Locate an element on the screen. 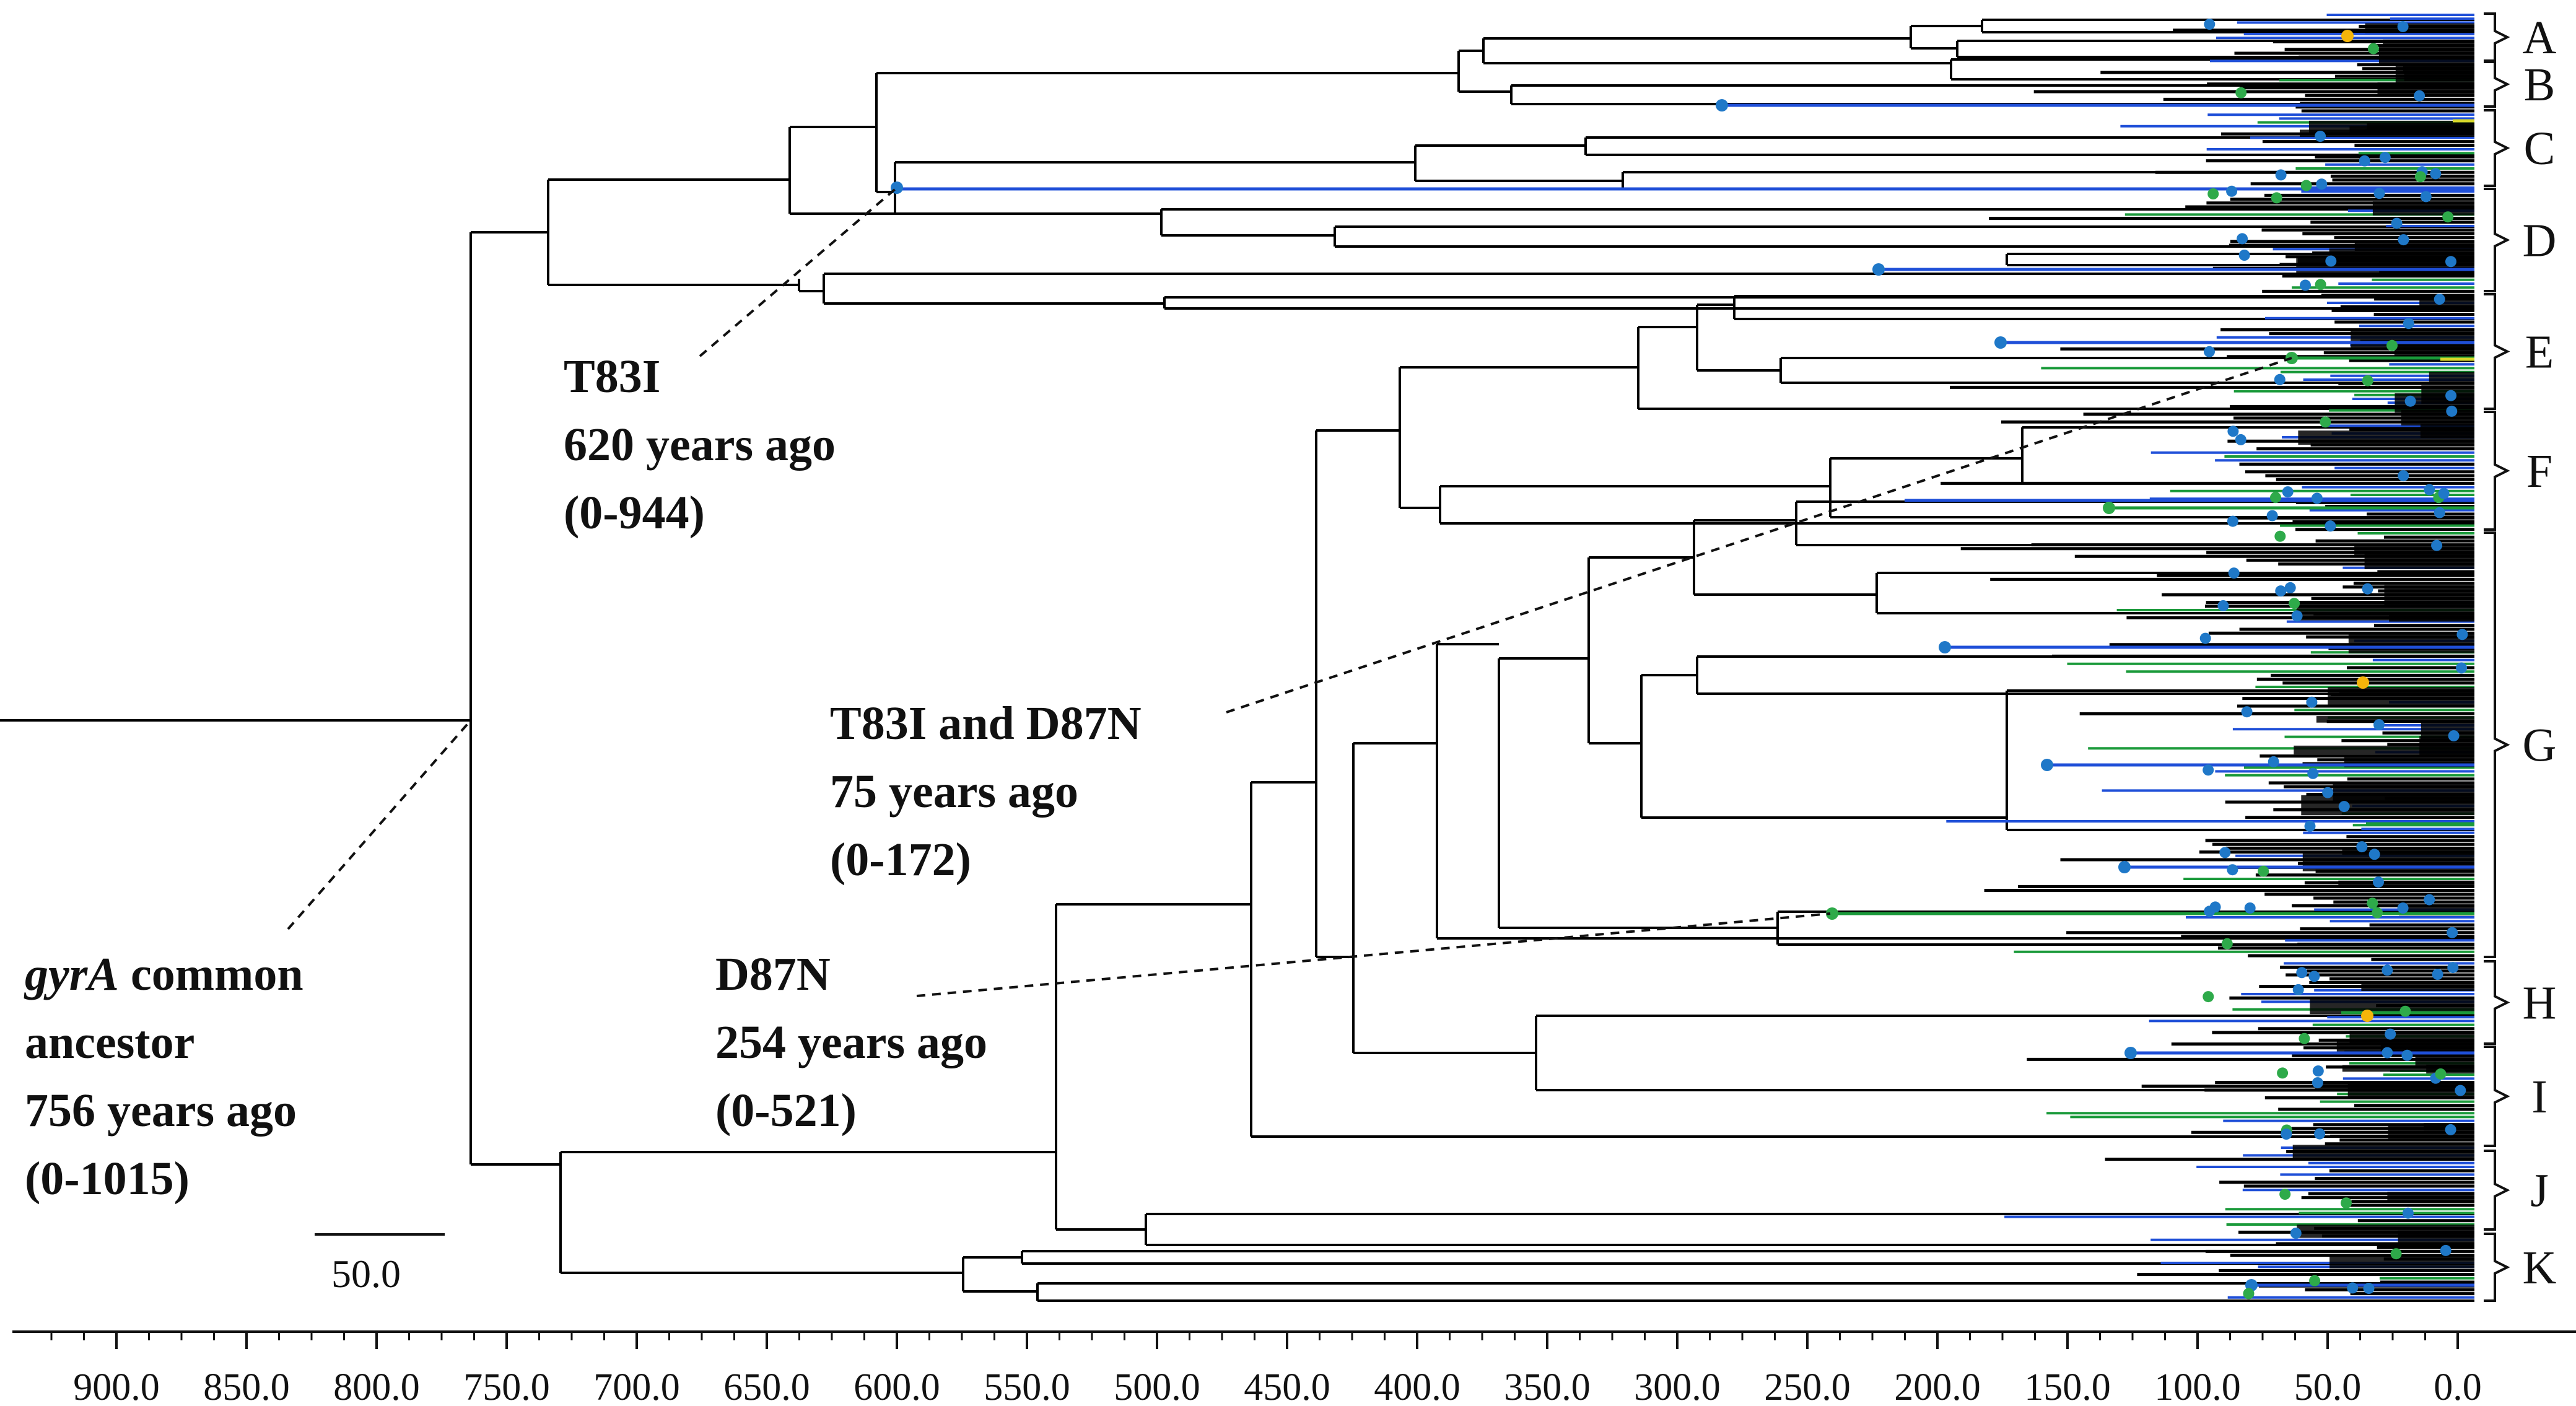 The width and height of the screenshot is (2576, 1406). axis-tick-label: 0.0 is located at coordinates (2458, 1386).